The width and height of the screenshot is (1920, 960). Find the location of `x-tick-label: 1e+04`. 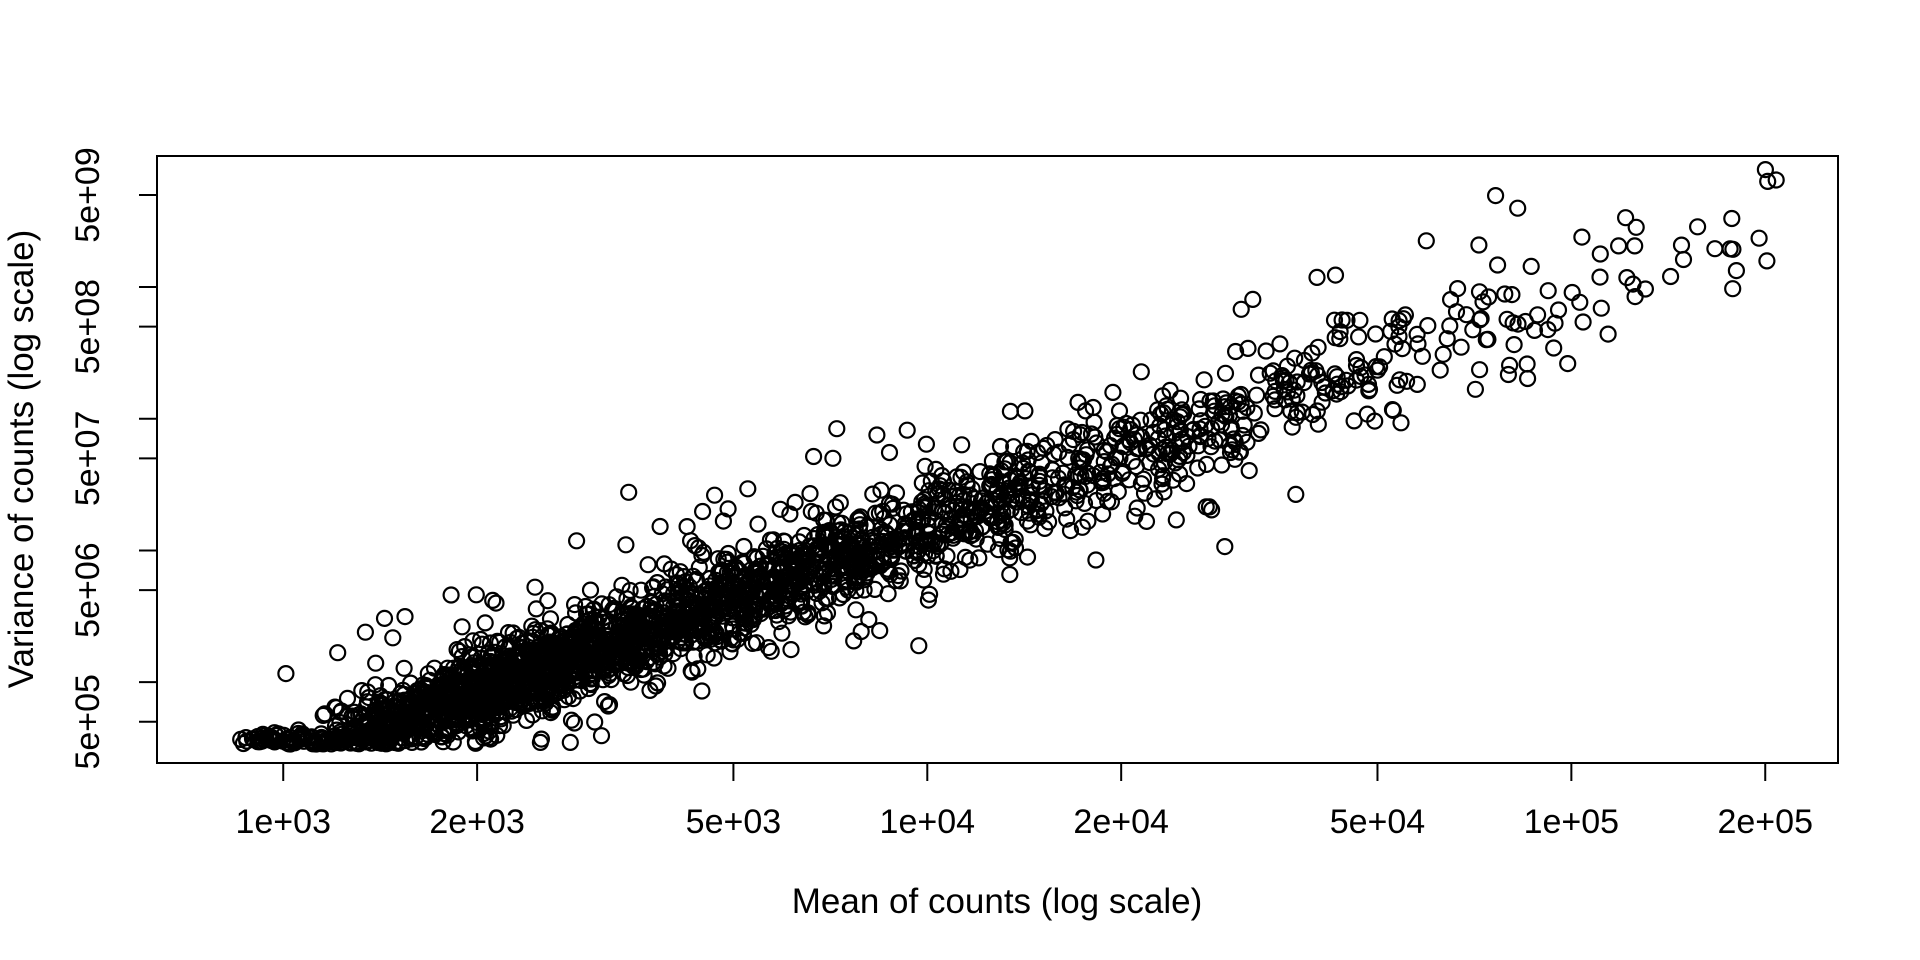

x-tick-label: 1e+04 is located at coordinates (928, 822).